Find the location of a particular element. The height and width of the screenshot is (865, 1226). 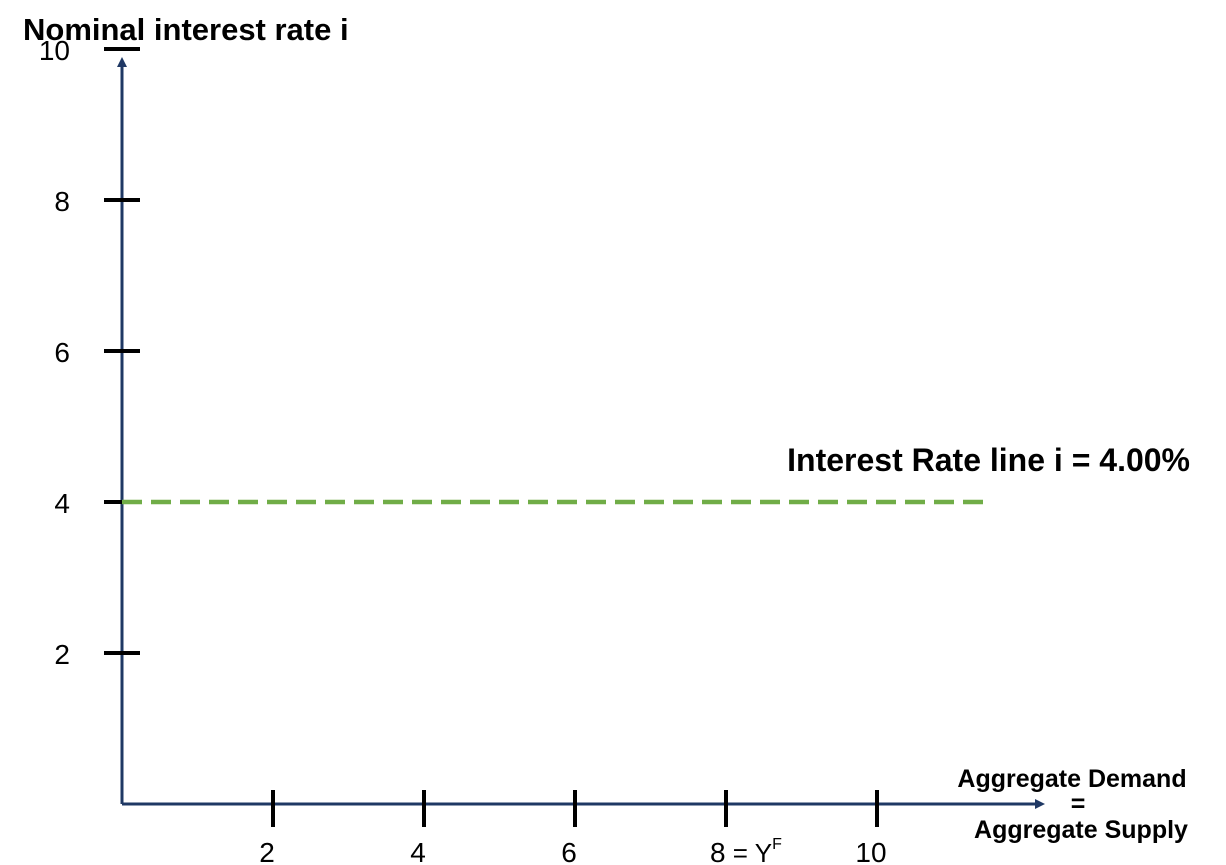

x-axis-label-top: Aggregate Demand is located at coordinates (1071, 779).